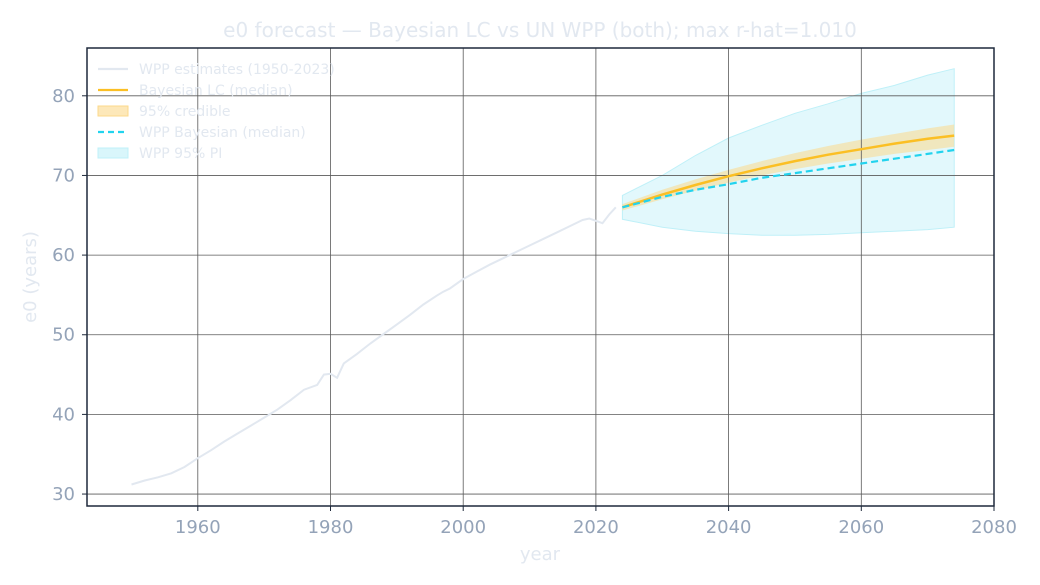 This screenshot has height=585, width=1040. Describe the element at coordinates (222, 133) in the screenshot. I see `legend-label: WPP Bayesian (median)` at that location.